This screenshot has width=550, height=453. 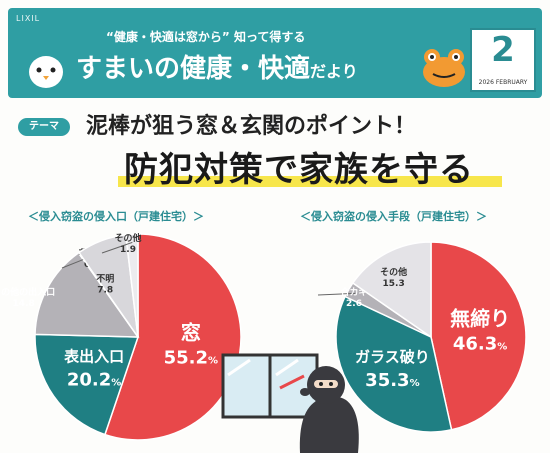 I want to click on chart-title-method: ＜侵入窃盗の侵入手段（戸建住宅）＞, so click(x=393, y=216).